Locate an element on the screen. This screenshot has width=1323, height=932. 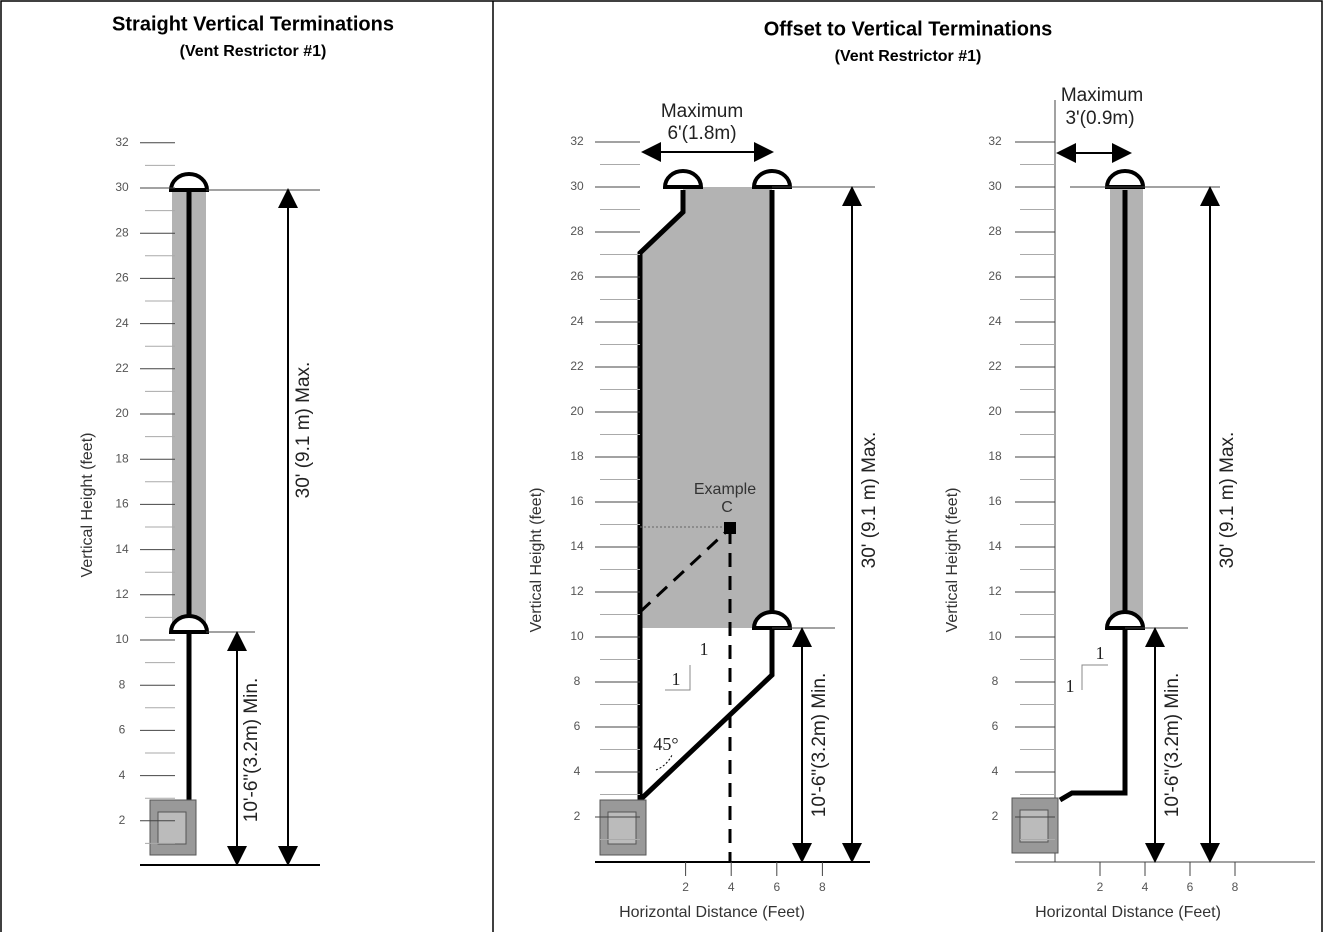
example-point is located at coordinates (730, 528).